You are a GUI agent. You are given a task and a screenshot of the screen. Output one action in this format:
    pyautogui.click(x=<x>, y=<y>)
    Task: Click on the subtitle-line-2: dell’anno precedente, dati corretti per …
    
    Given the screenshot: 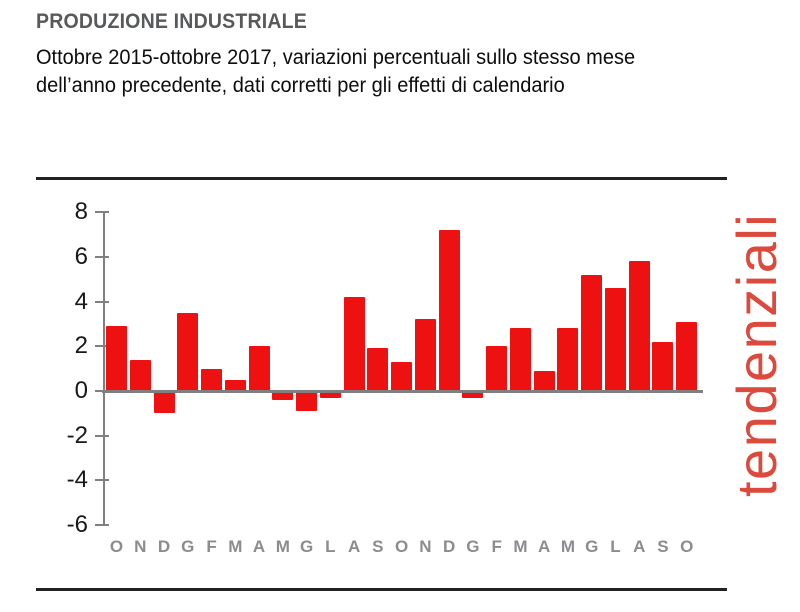 What is the action you would take?
    pyautogui.click(x=300, y=85)
    